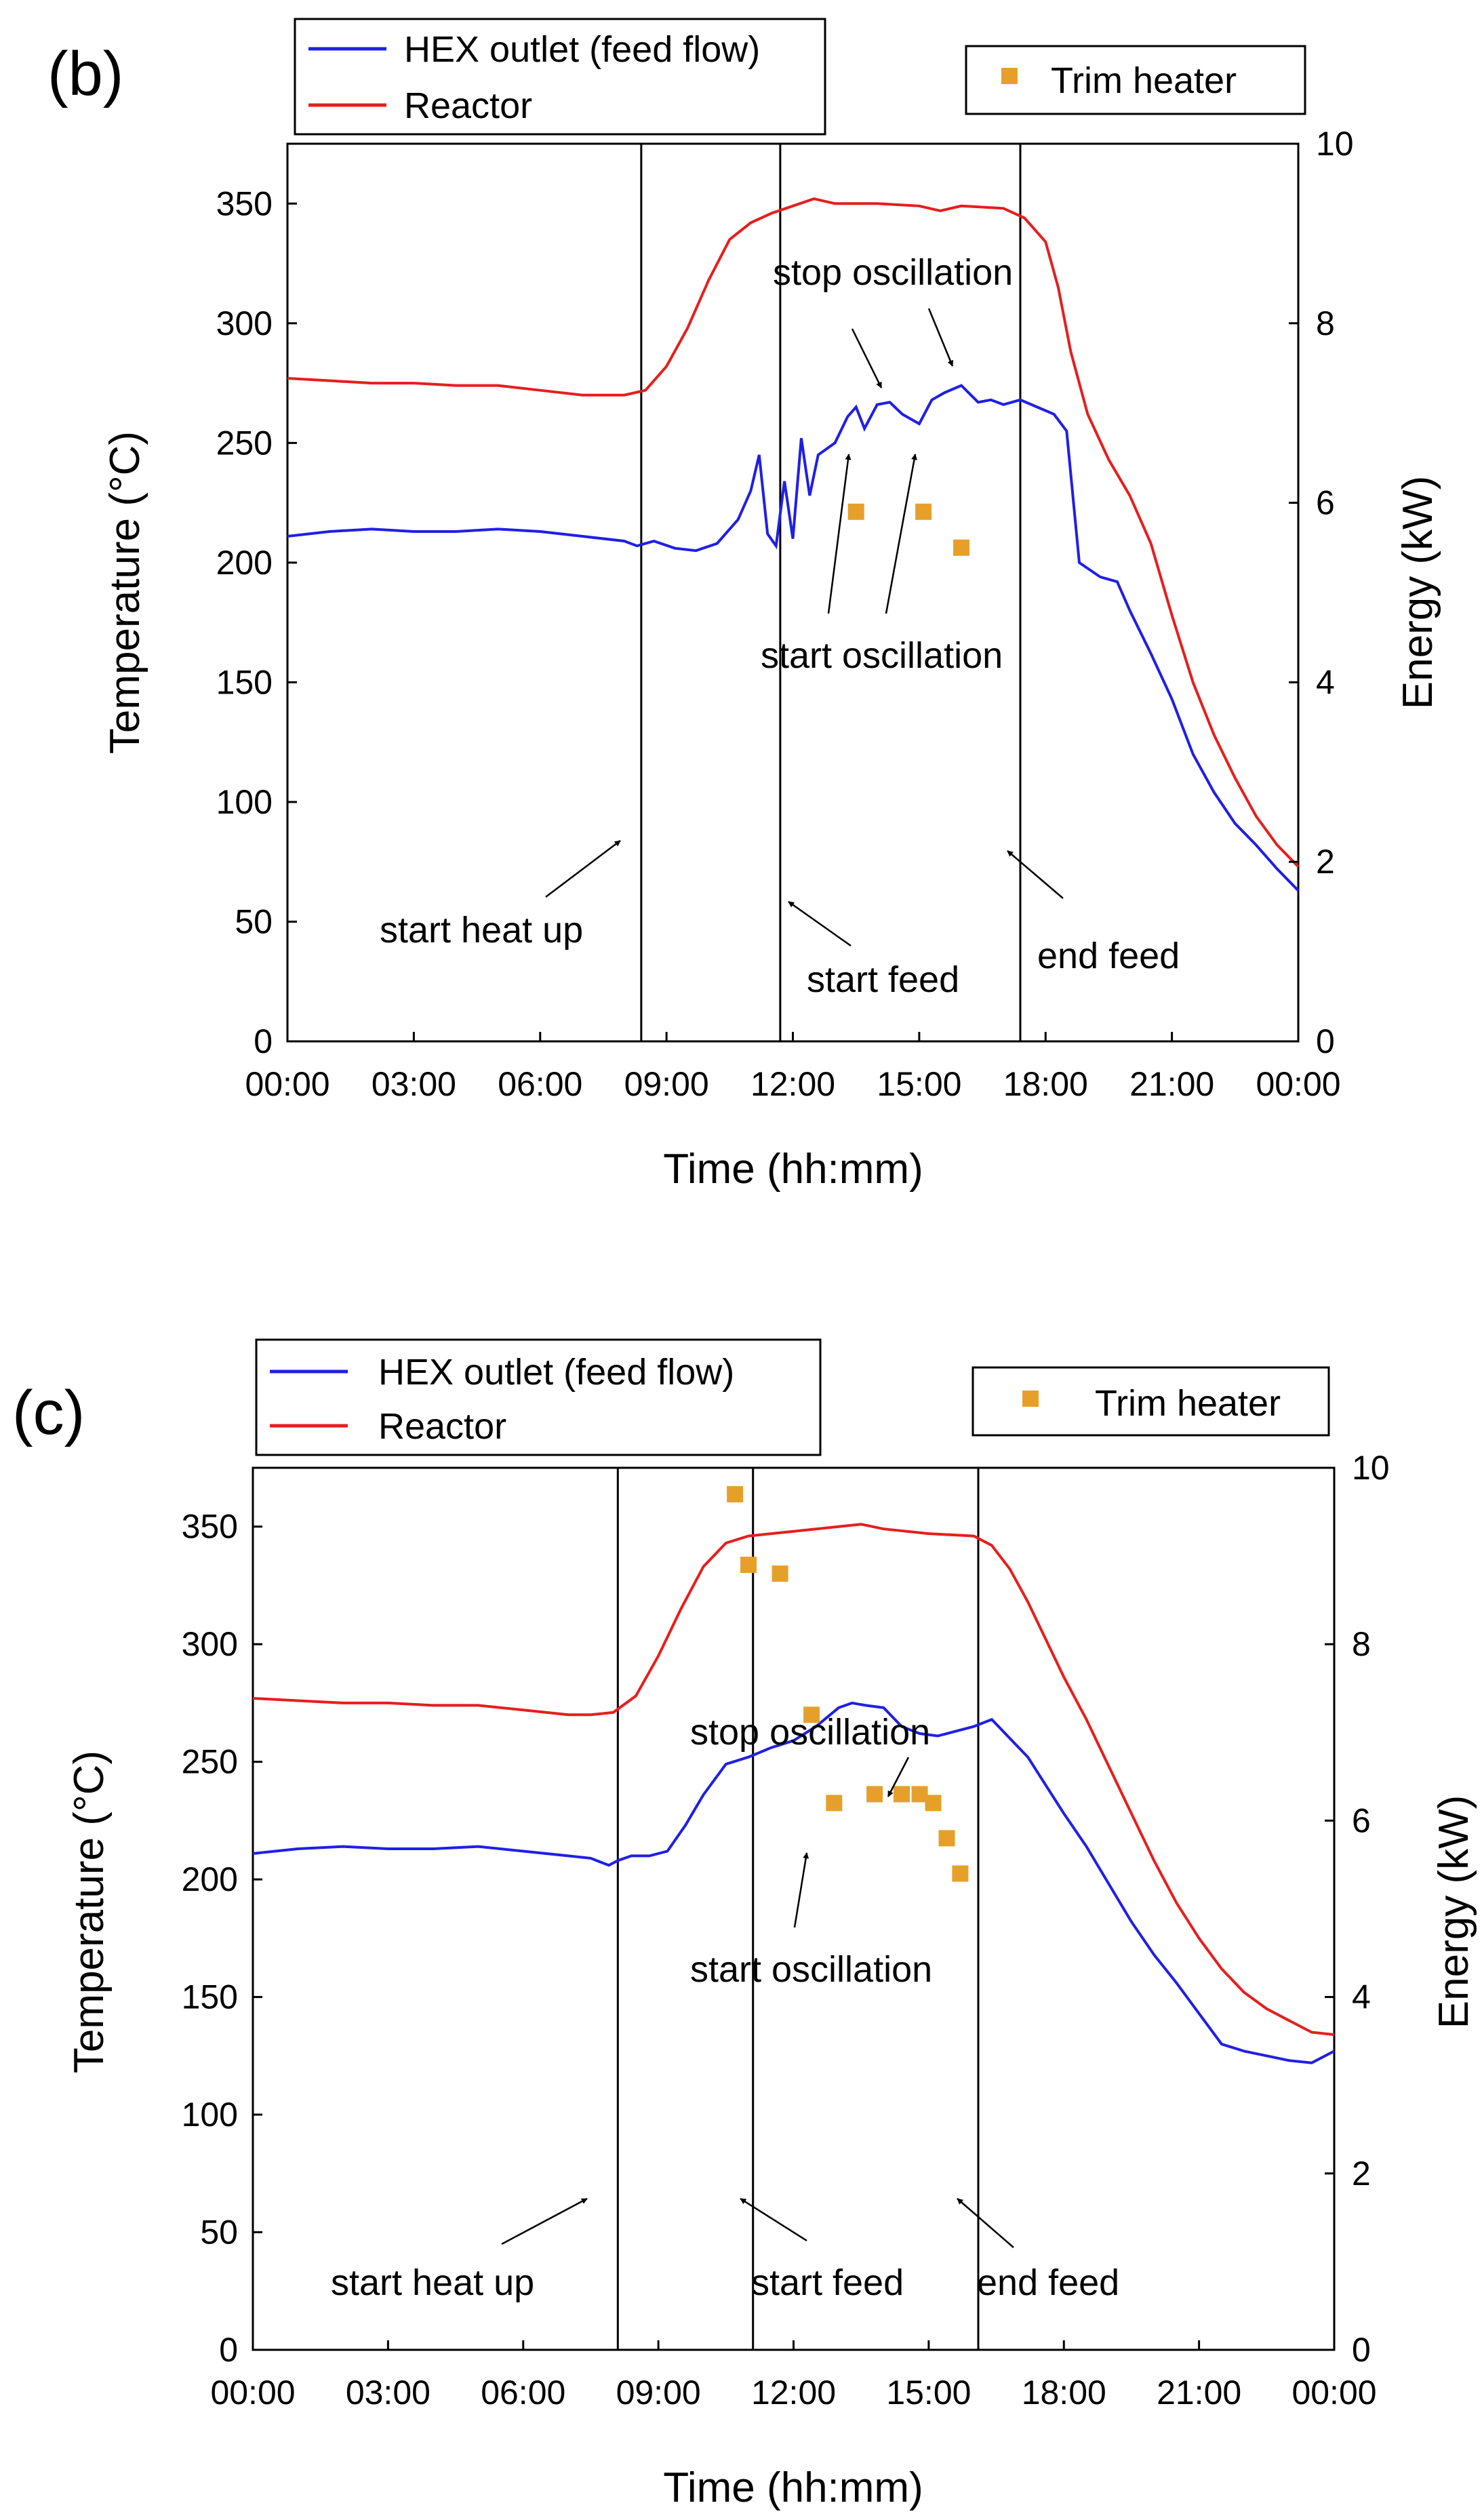 The image size is (1482, 2520). I want to click on annotation-end-feed-b: end feed, so click(1108, 956).